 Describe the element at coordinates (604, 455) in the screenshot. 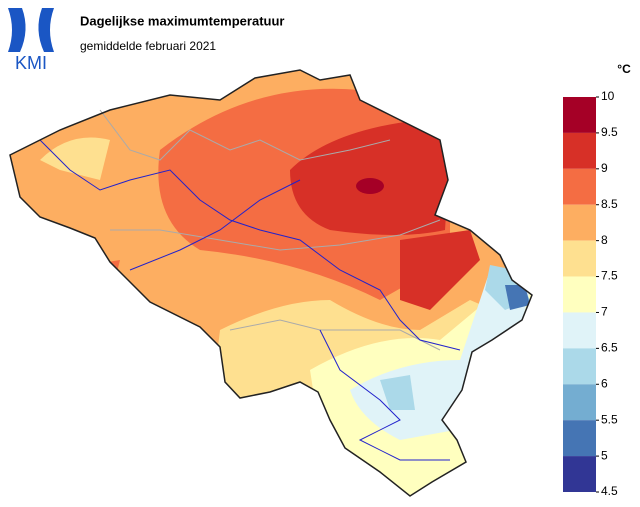

I see `tick-label: 5` at that location.